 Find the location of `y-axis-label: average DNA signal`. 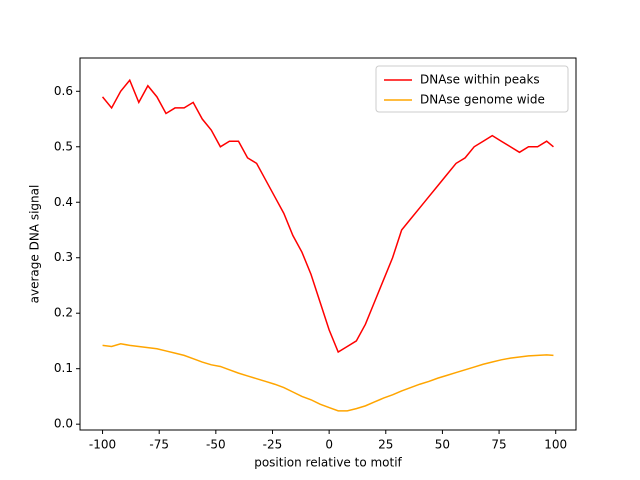

y-axis-label: average DNA signal is located at coordinates (35, 244).